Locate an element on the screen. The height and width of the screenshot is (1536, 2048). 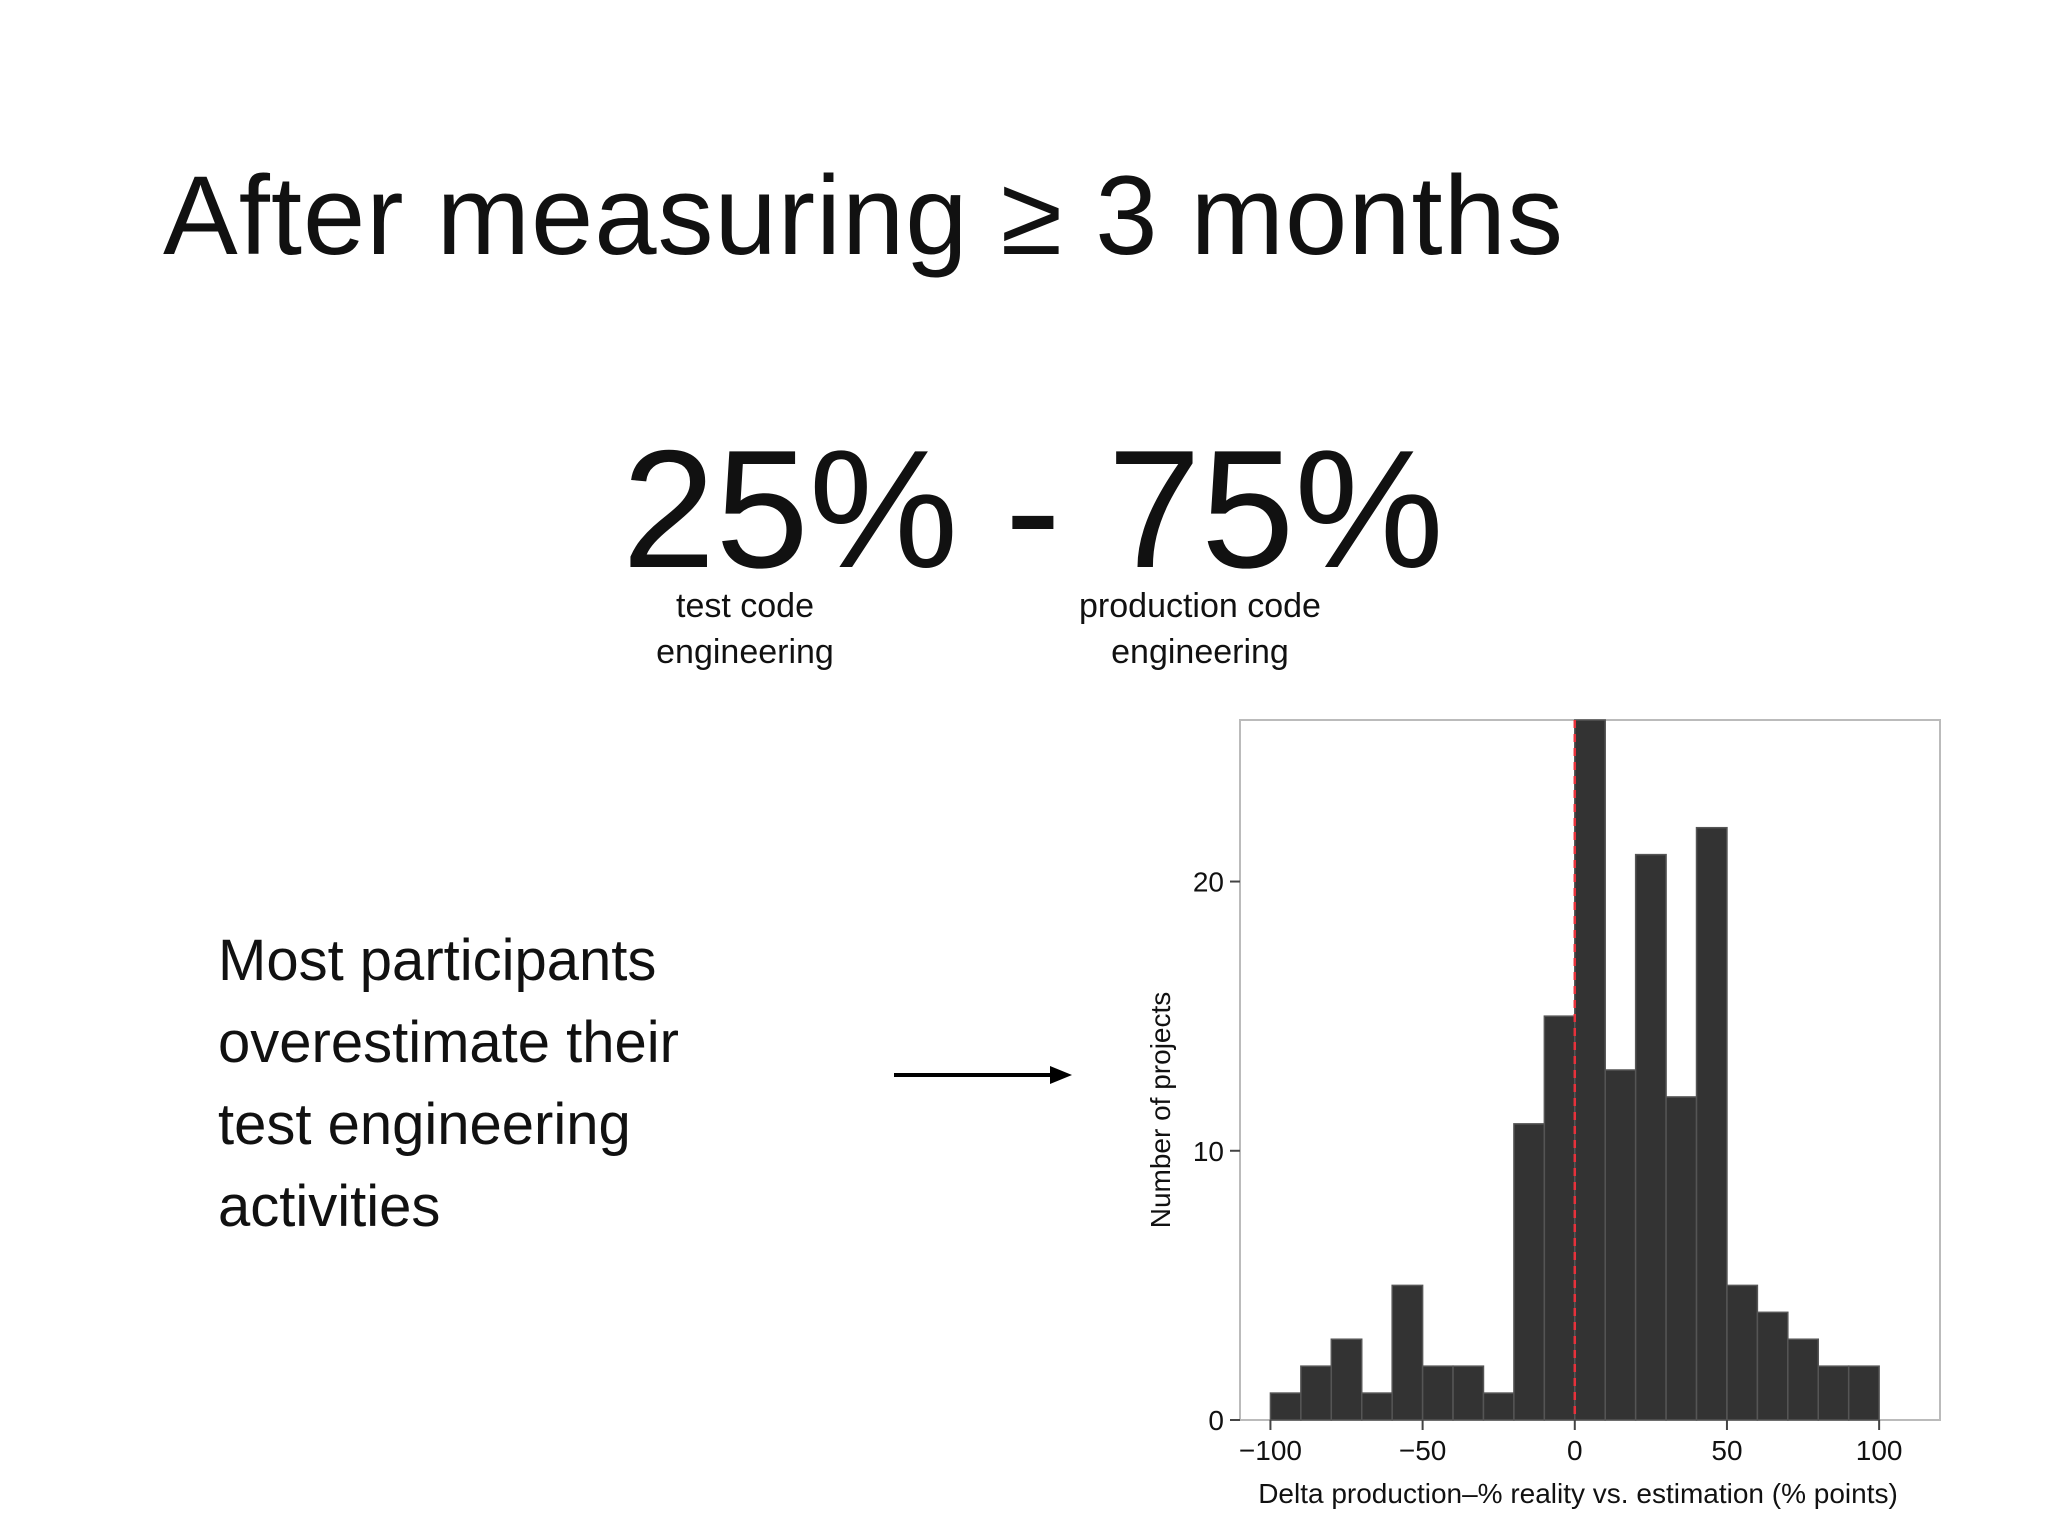
x-tick-label: −50 is located at coordinates (1423, 1450).